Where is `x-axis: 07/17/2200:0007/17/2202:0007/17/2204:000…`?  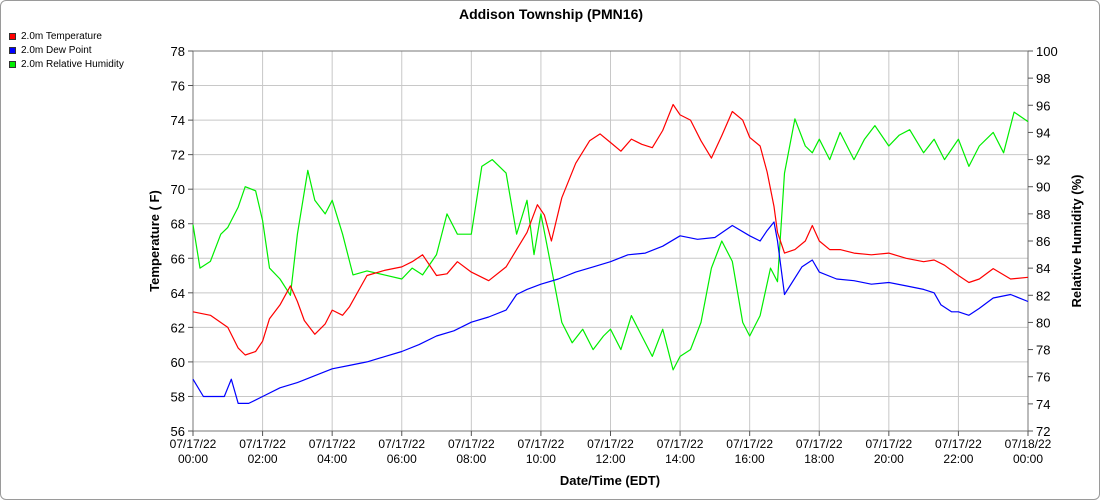
x-axis: 07/17/2200:0007/17/2202:0007/17/2204:000… is located at coordinates (611, 448).